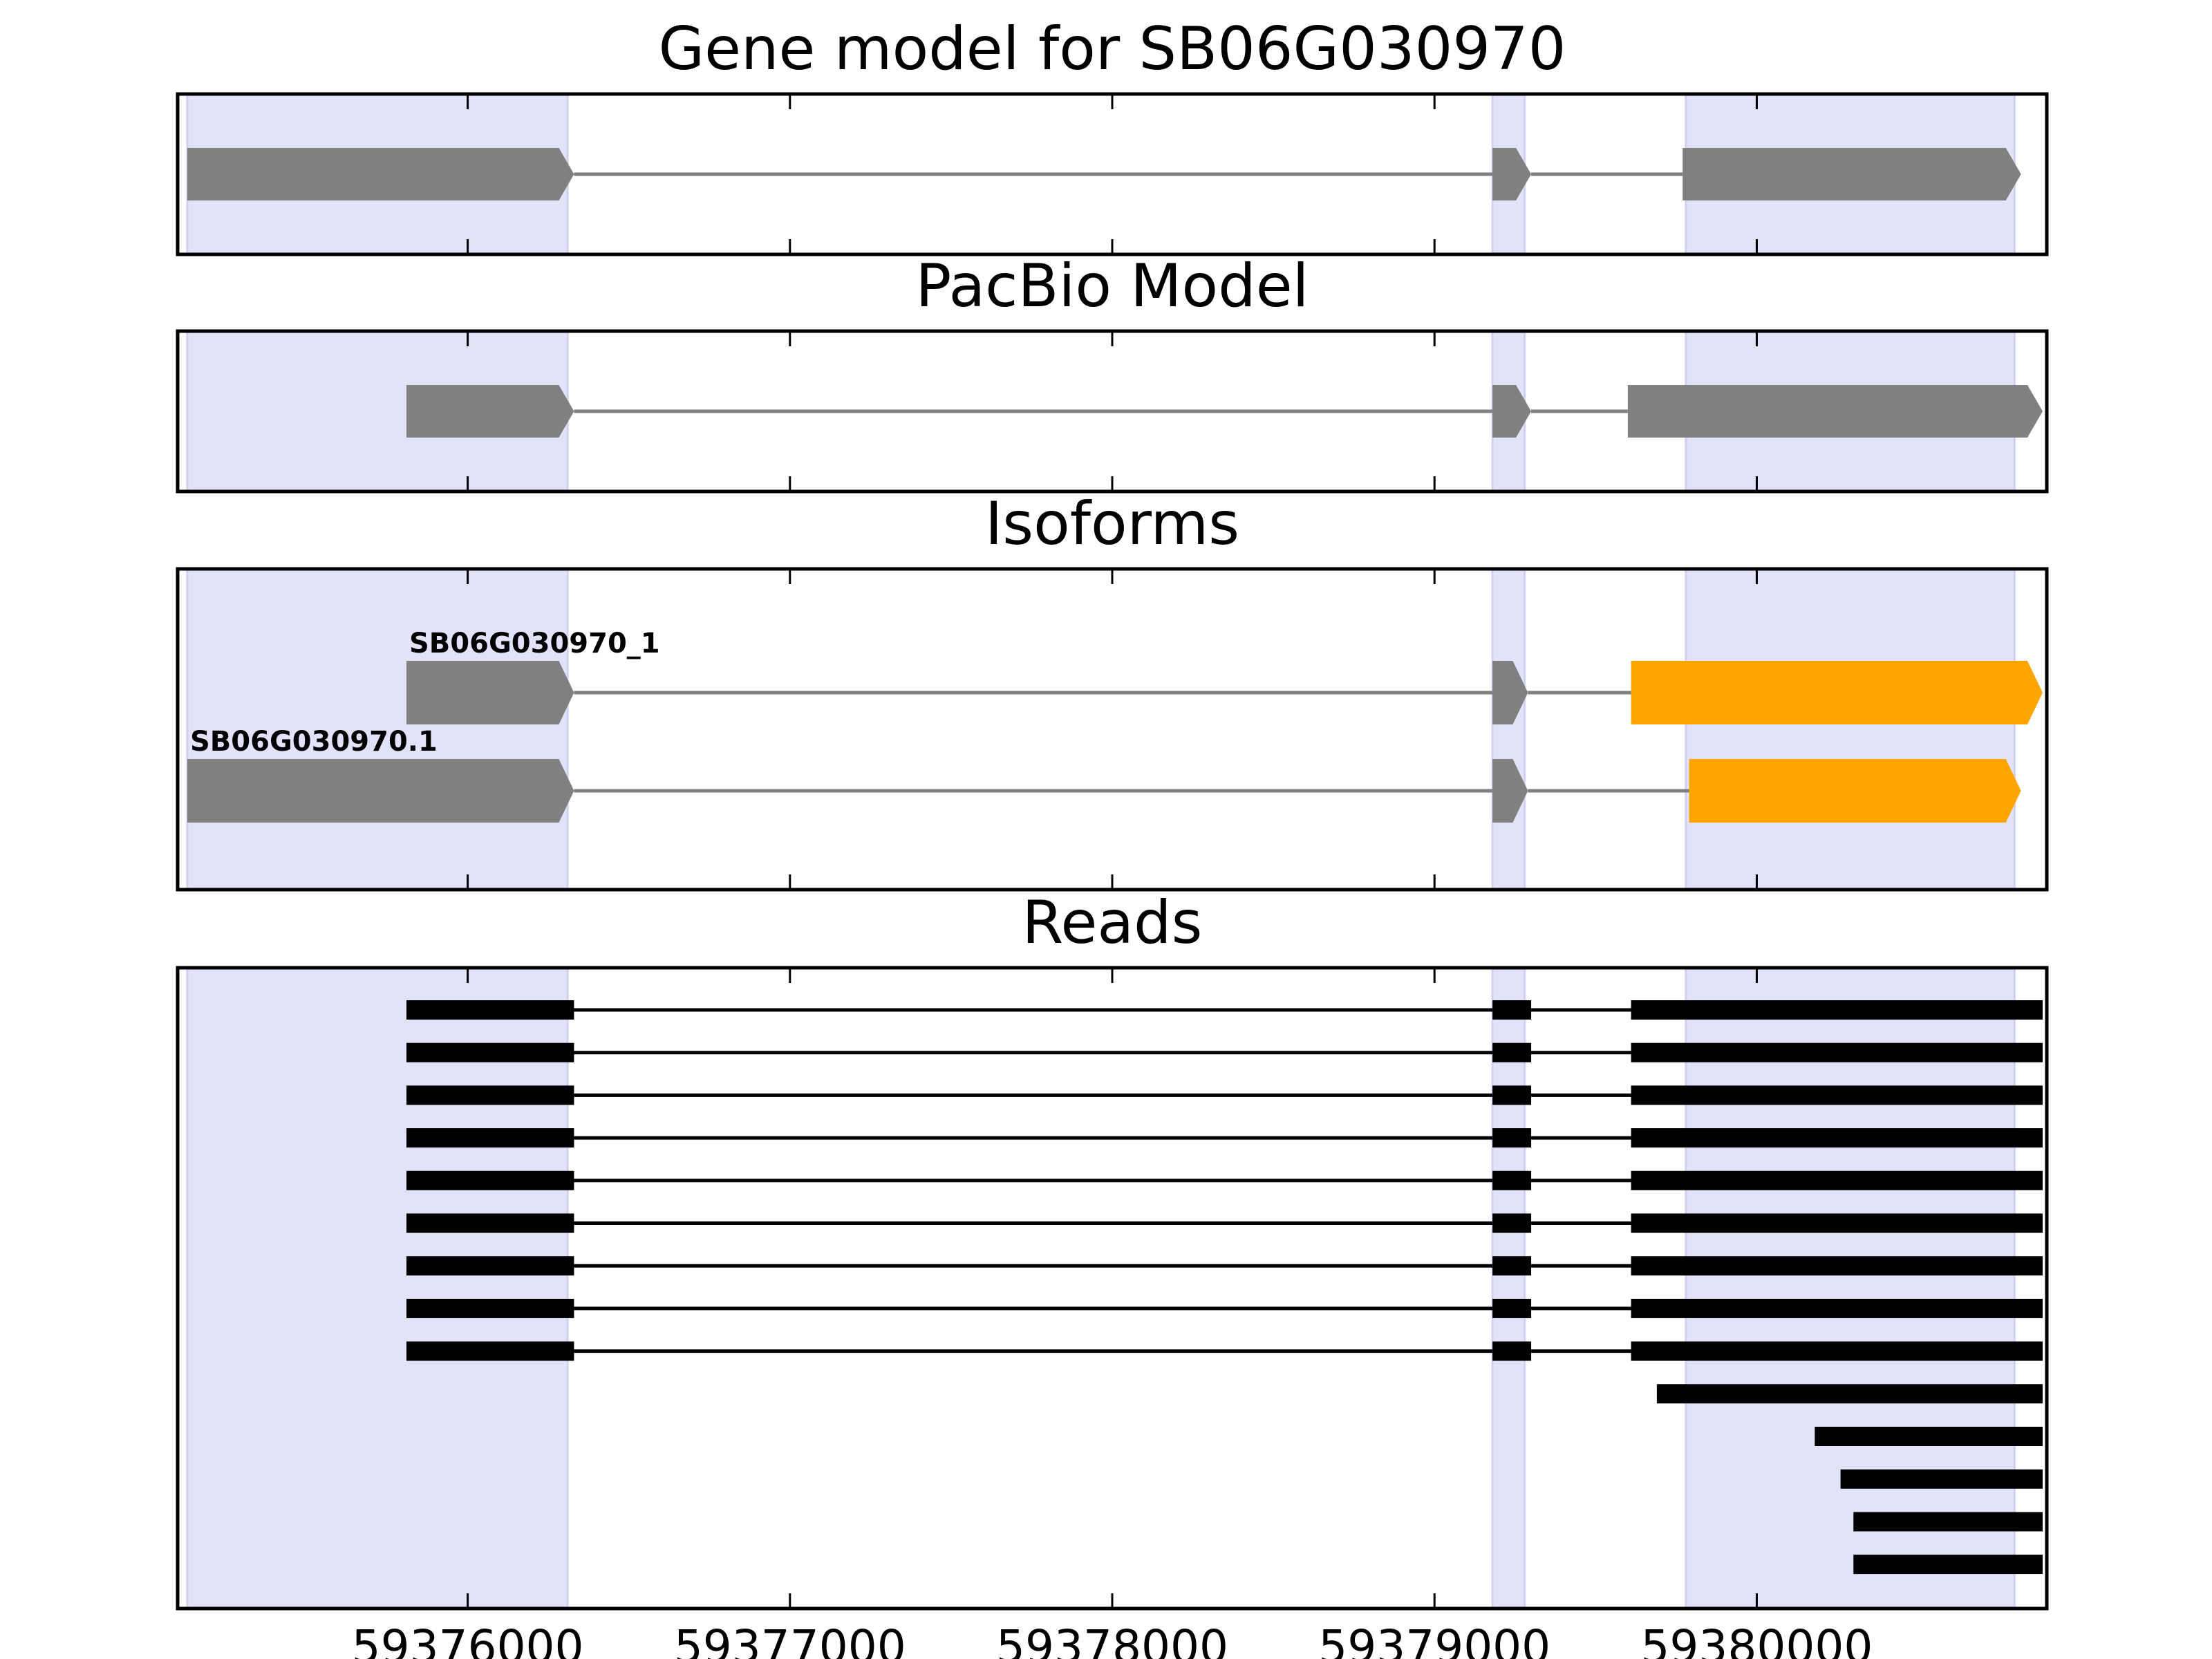 The image size is (2212, 1659). I want to click on panel-title: Gene model for SB06G030970, so click(1112, 49).